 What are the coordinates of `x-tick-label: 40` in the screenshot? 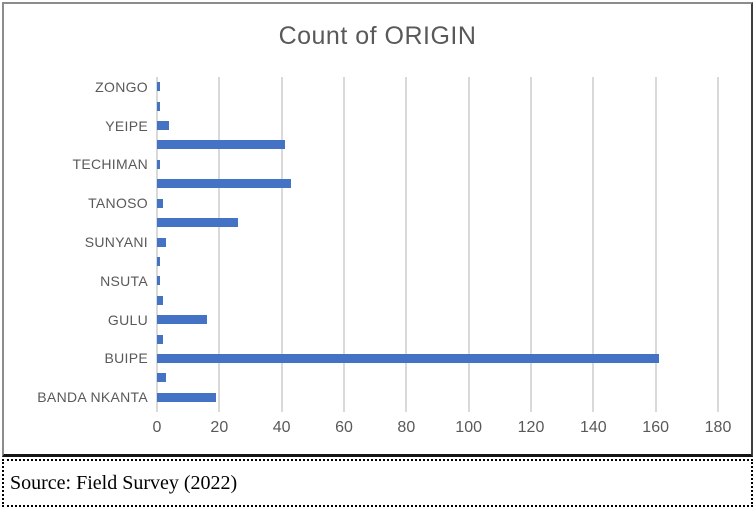 It's located at (281, 427).